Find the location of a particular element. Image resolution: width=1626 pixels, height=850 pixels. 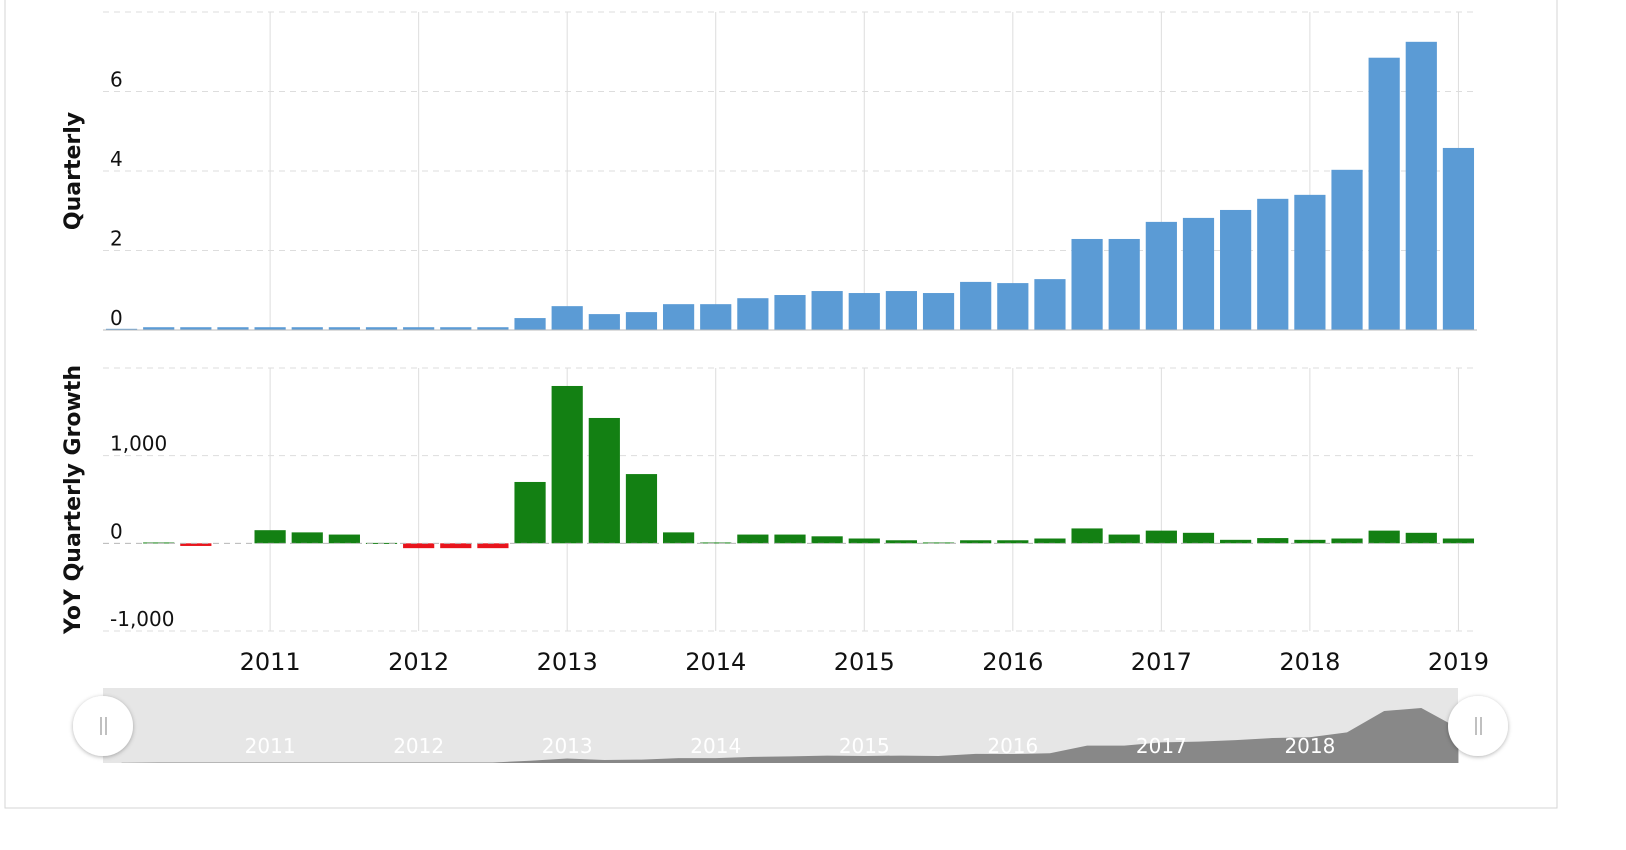

x-tick-label: 2016 is located at coordinates (1012, 662).